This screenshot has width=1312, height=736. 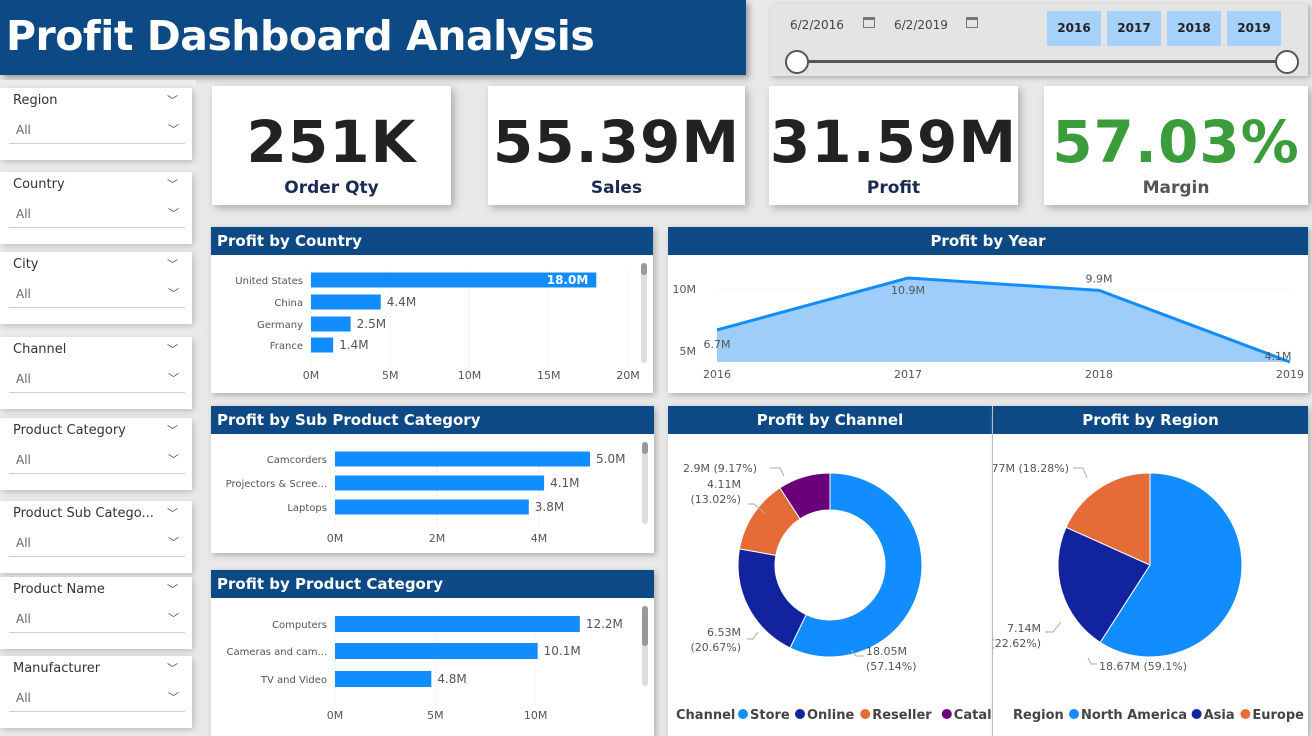 What do you see at coordinates (688, 351) in the screenshot?
I see `y-tick-label: 5M` at bounding box center [688, 351].